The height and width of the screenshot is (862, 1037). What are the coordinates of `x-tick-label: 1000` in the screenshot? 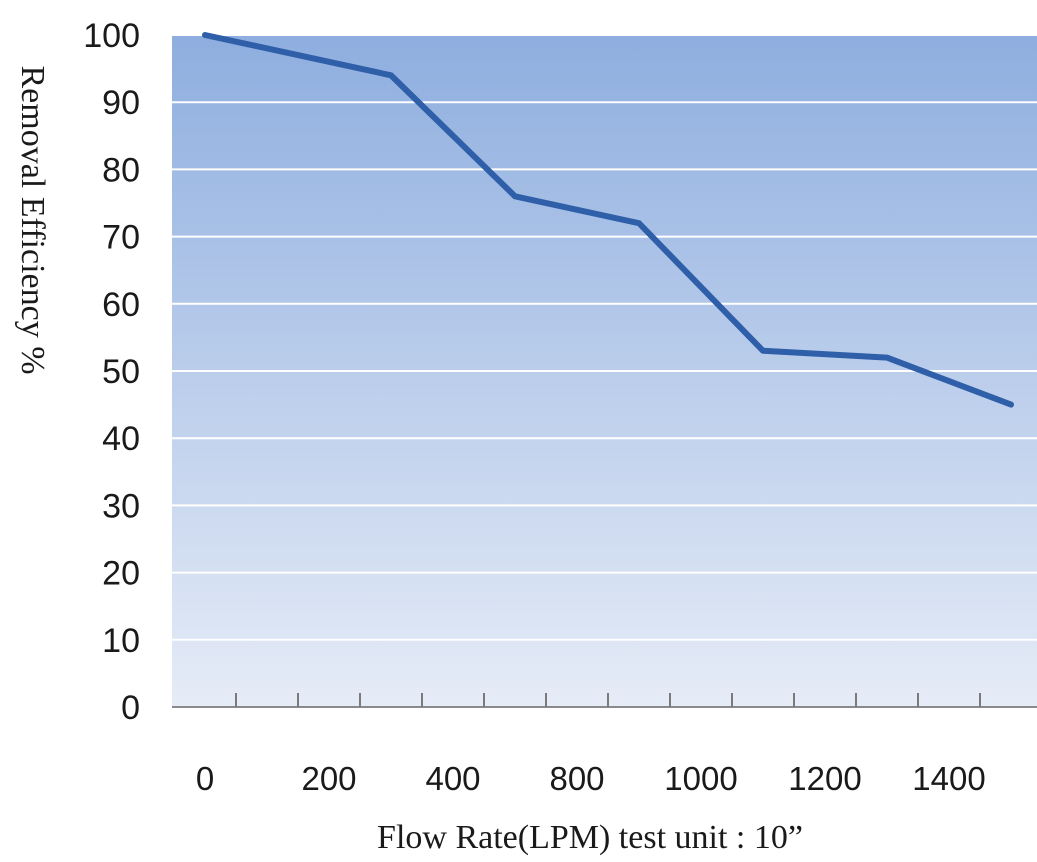 It's located at (700, 778).